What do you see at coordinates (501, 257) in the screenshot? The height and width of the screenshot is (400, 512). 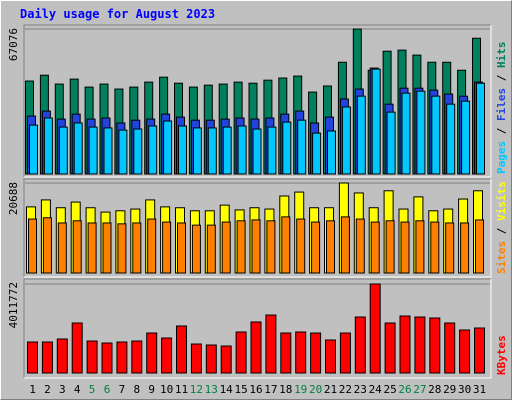 I see `legend-entry: Sites` at bounding box center [501, 257].